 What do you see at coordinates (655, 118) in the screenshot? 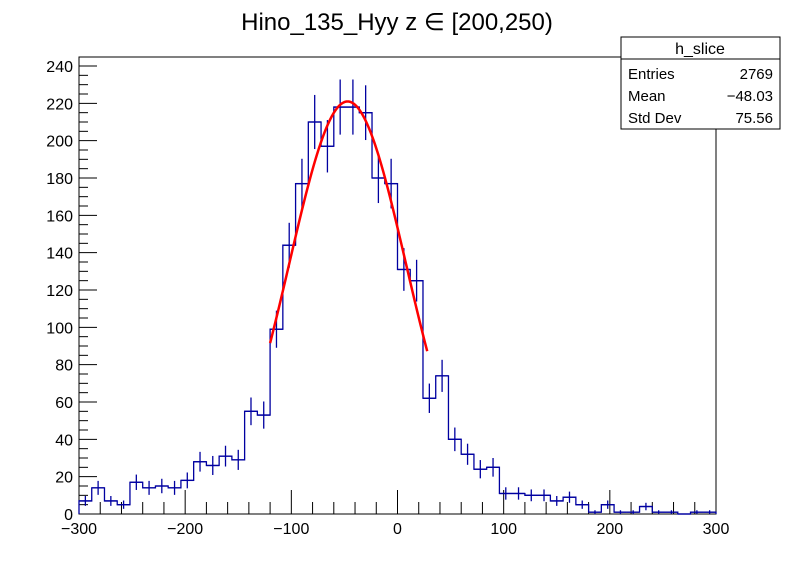
I see `stats-stddev-label: Std Dev` at bounding box center [655, 118].